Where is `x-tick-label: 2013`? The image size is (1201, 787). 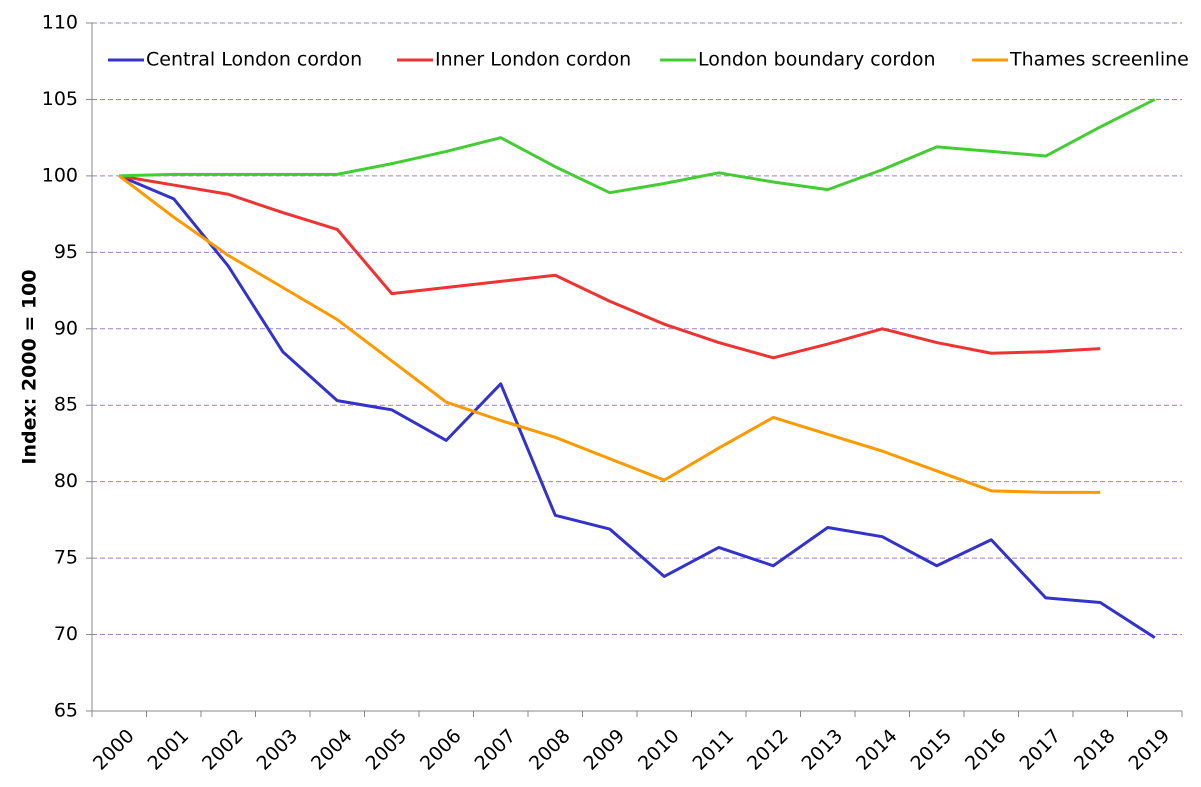 x-tick-label: 2013 is located at coordinates (822, 750).